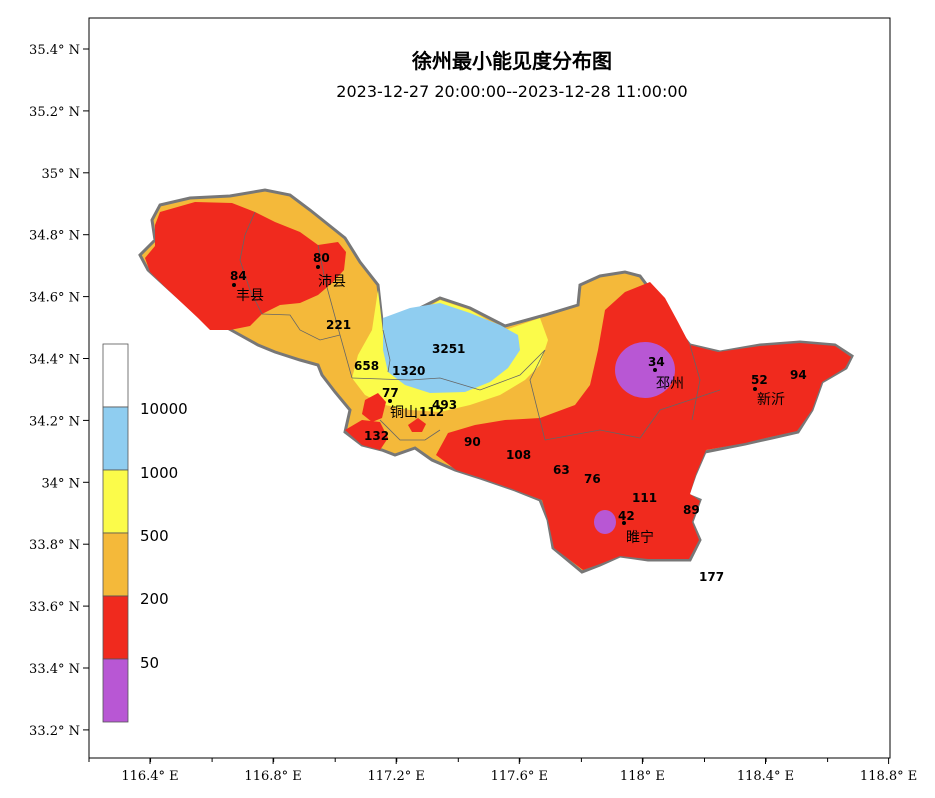 This screenshot has height=798, width=935. Describe the element at coordinates (54, 360) in the screenshot. I see `y-tick-label: 34.4° N` at that location.